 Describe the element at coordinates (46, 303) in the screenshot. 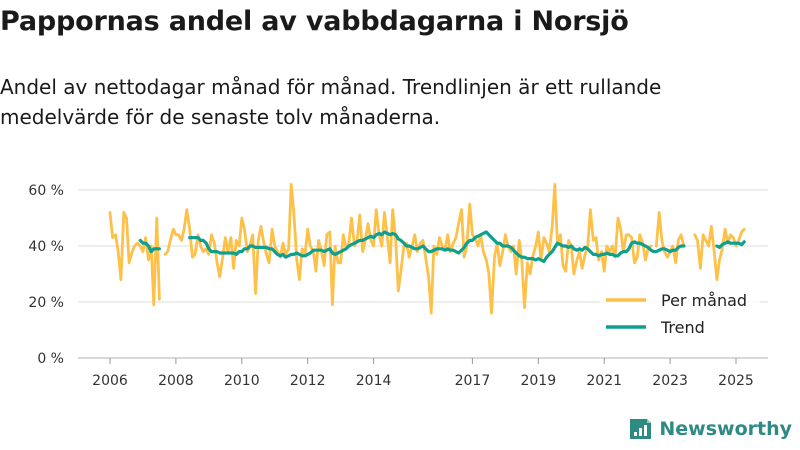

I see `y-tick-label: 20 %` at that location.